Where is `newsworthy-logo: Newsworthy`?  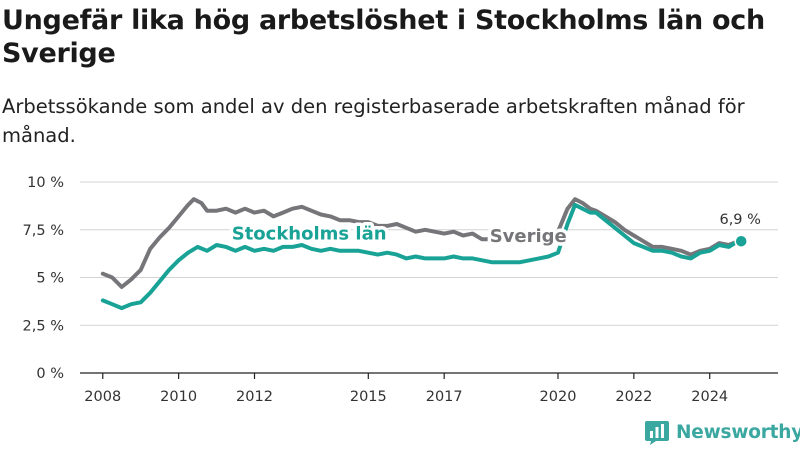 newsworthy-logo: Newsworthy is located at coordinates (722, 432).